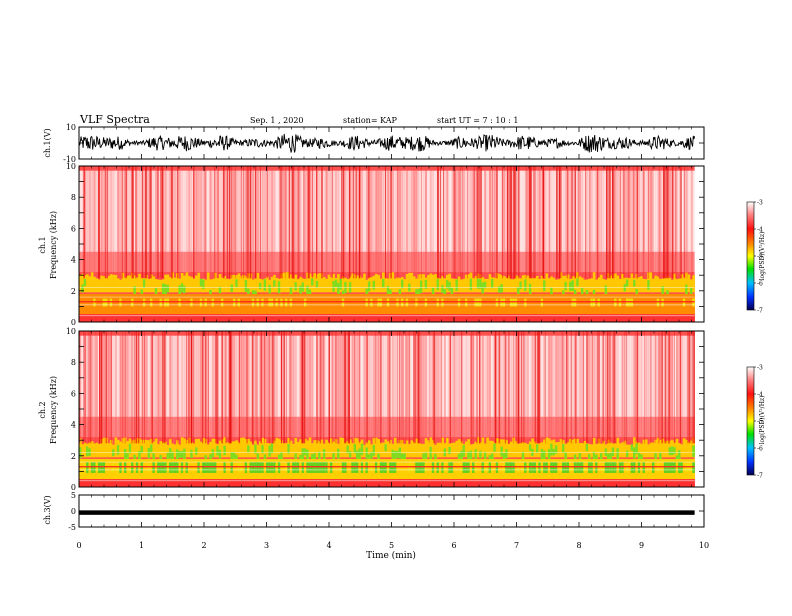 Image resolution: width=792 pixels, height=616 pixels. I want to click on y-tick-label: -10, so click(69, 159).